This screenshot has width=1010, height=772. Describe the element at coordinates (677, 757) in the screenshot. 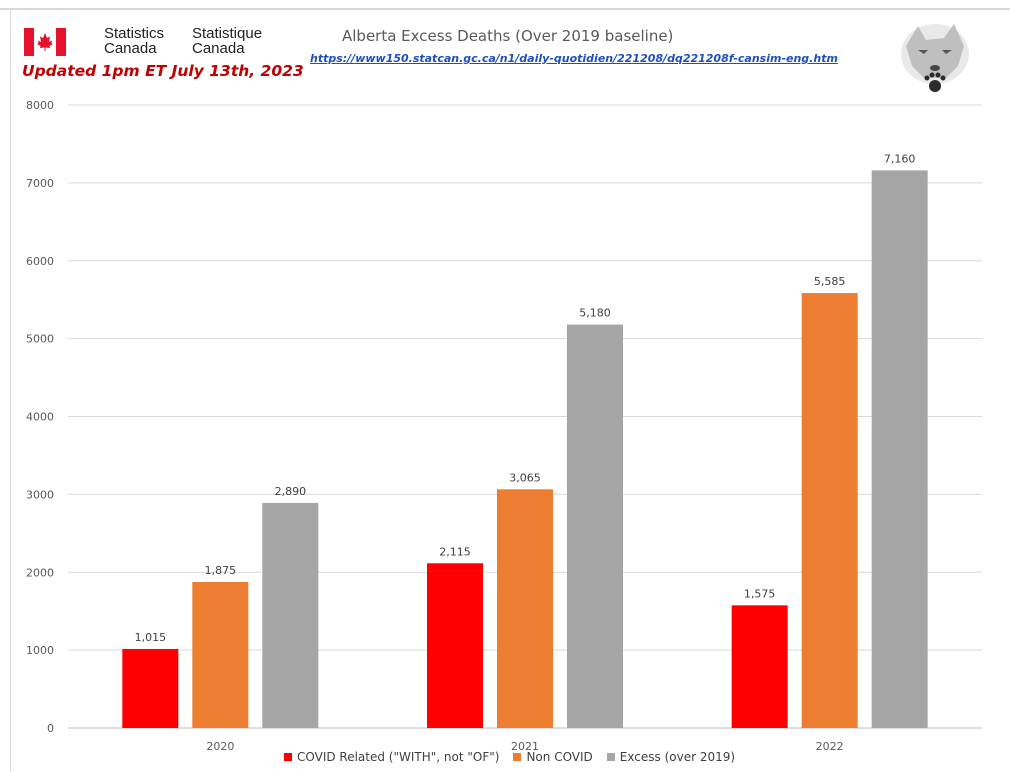

I see `legend-label-excess: Excess (over 2019)` at that location.